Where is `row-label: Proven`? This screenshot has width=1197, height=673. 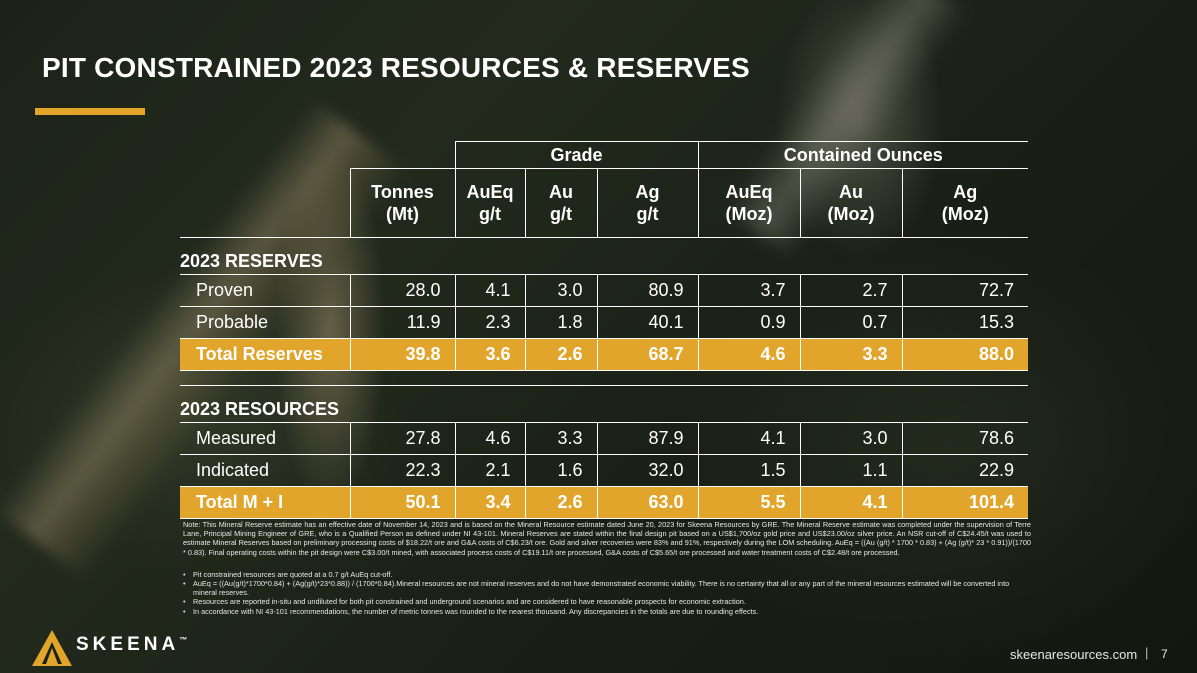 row-label: Proven is located at coordinates (265, 290).